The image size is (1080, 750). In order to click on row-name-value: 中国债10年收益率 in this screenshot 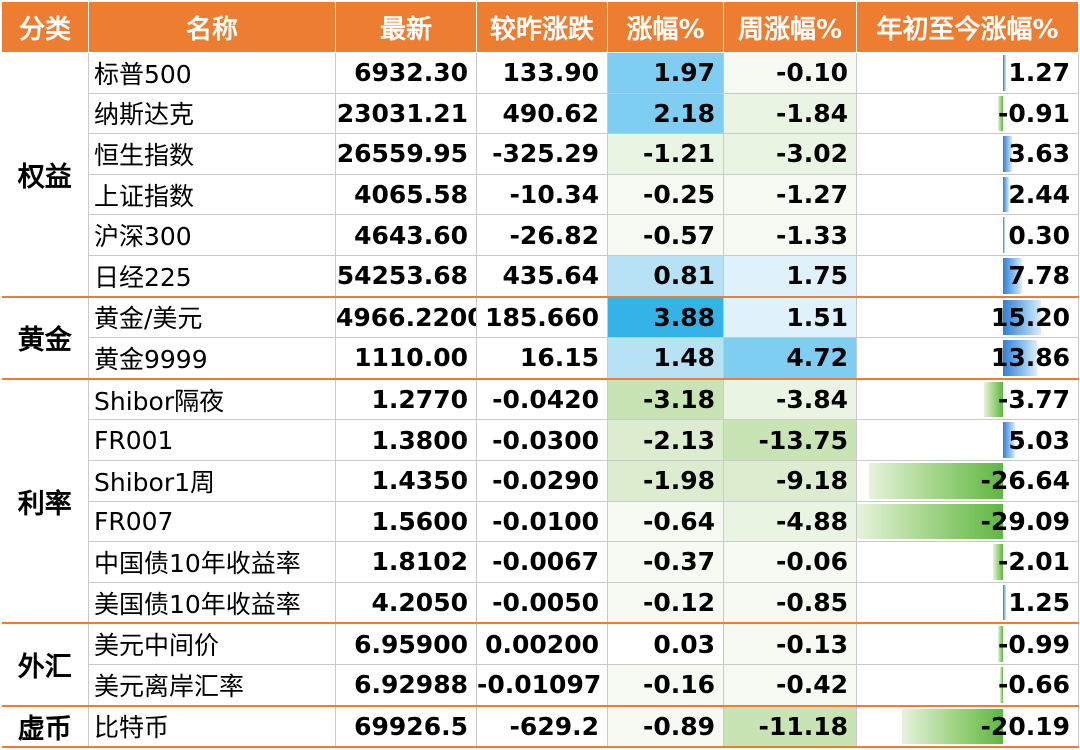, I will do `click(197, 563)`.